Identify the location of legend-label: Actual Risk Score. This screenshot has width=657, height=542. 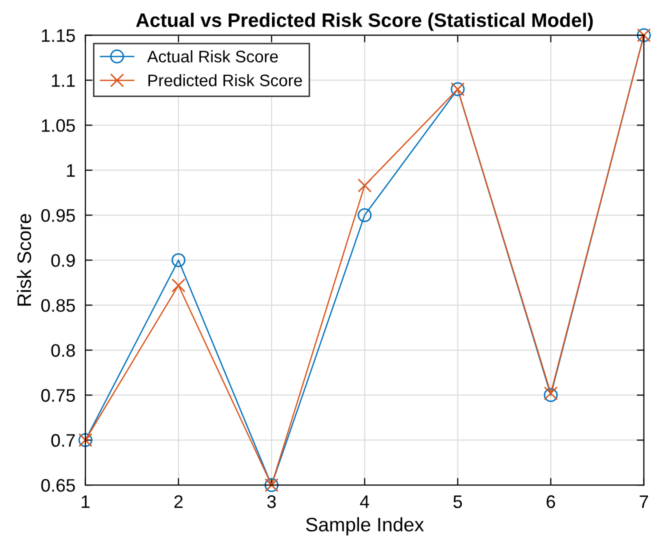
(212, 56).